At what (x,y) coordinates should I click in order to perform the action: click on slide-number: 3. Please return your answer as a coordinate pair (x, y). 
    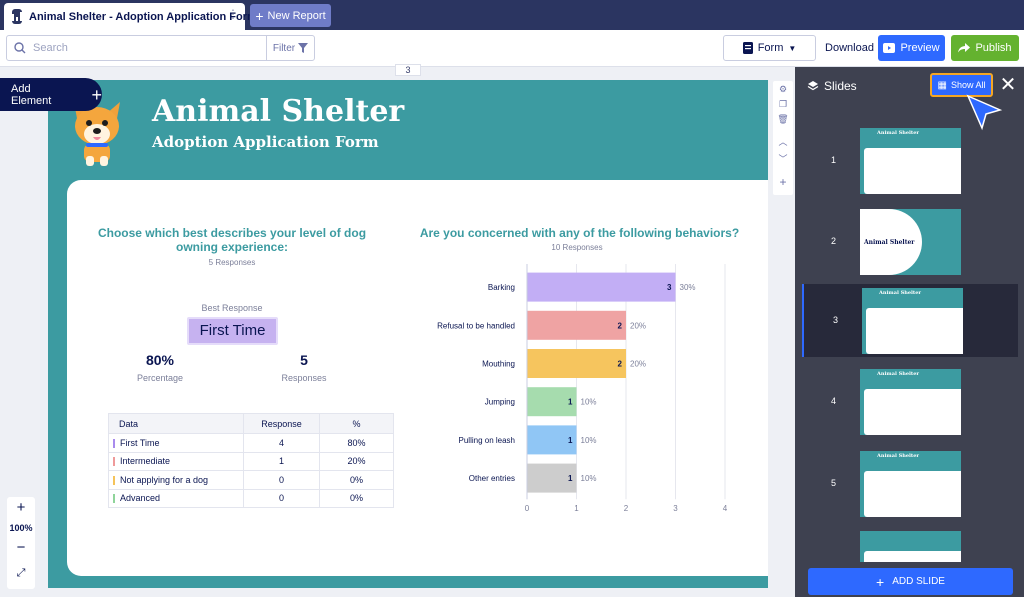
    Looking at the image, I should click on (836, 320).